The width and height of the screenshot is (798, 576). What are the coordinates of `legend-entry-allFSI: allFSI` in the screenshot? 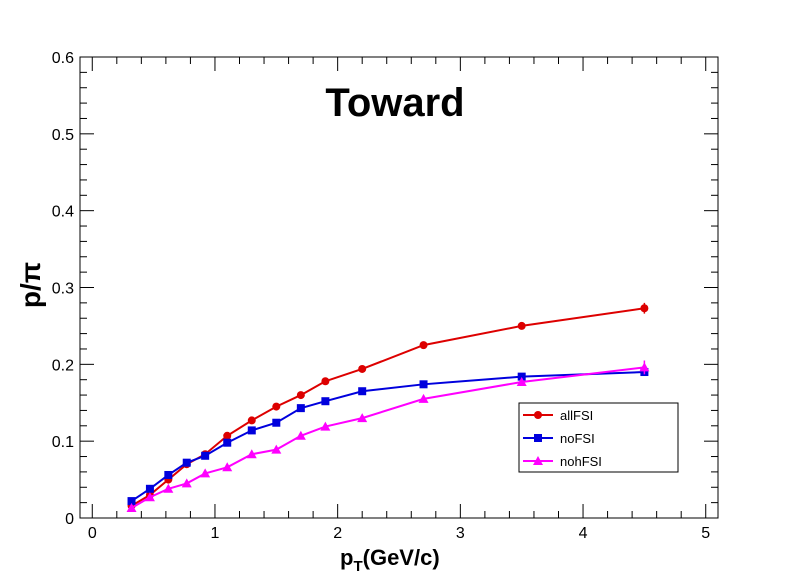 It's located at (558, 415).